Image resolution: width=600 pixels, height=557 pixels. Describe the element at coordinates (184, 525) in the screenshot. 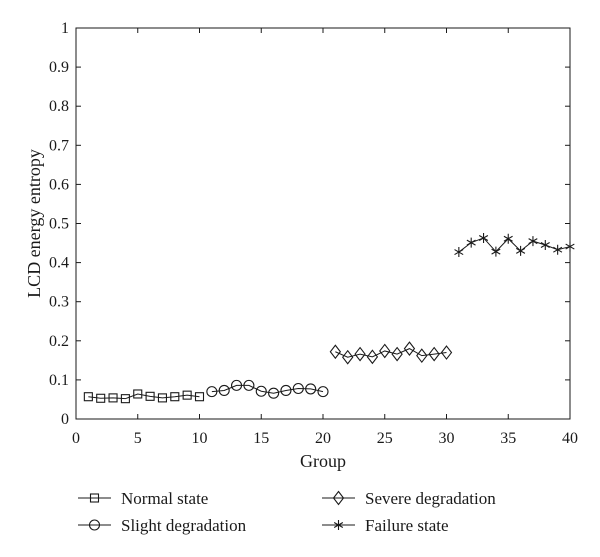

I see `legend-label: Slight degradation` at that location.